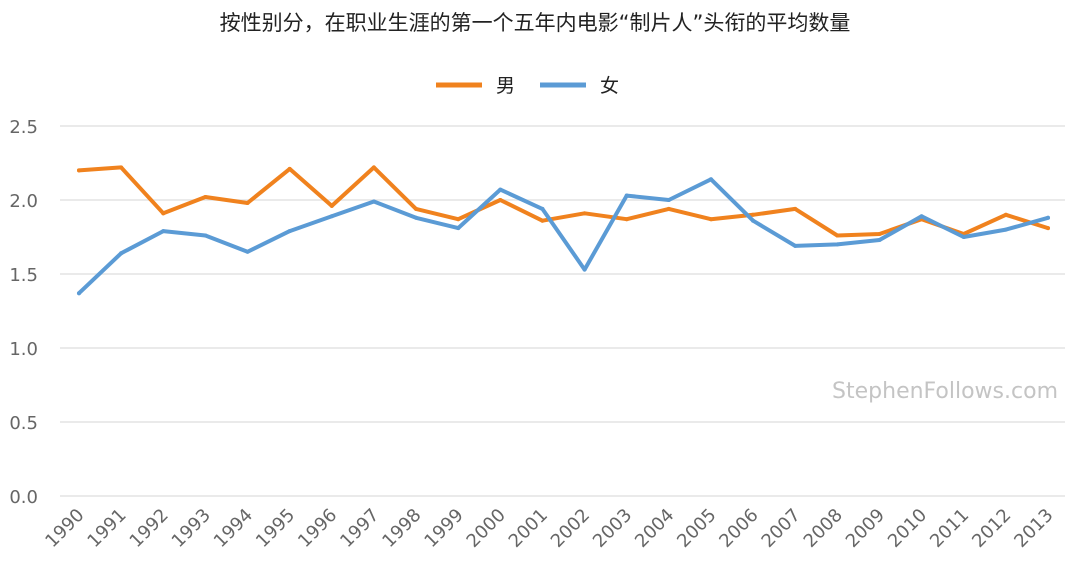  I want to click on x-tick-label: 1990, so click(64, 528).